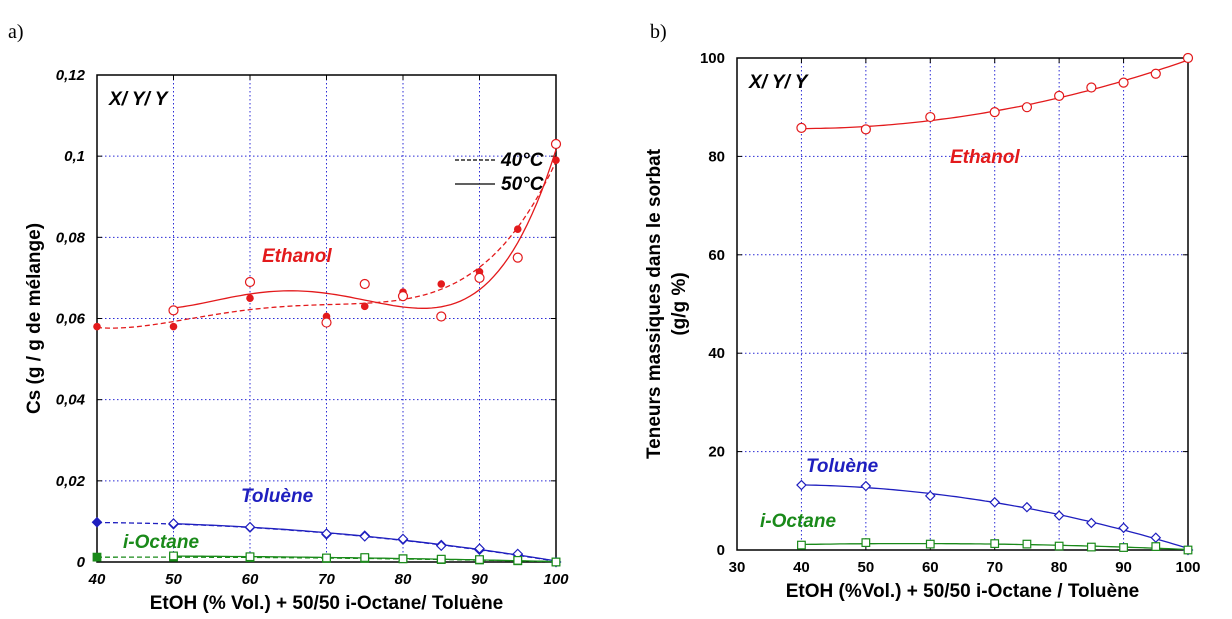 The image size is (1232, 619). What do you see at coordinates (716, 353) in the screenshot?
I see `y-tick-label: 40` at bounding box center [716, 353].